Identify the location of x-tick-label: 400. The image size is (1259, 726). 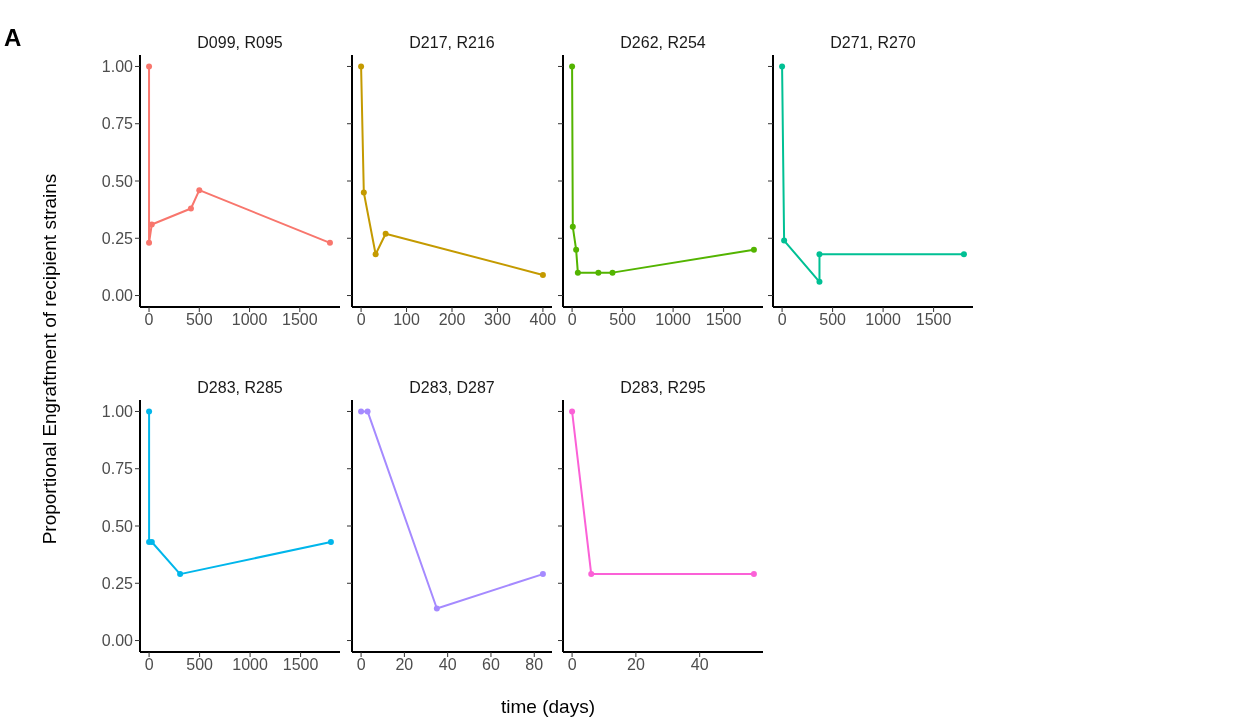
(543, 320).